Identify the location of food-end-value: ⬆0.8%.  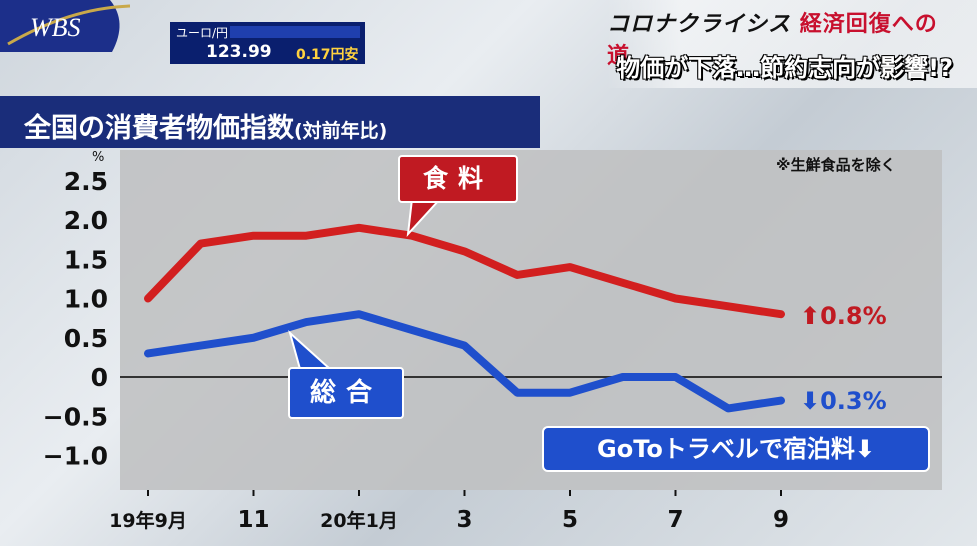
(843, 316).